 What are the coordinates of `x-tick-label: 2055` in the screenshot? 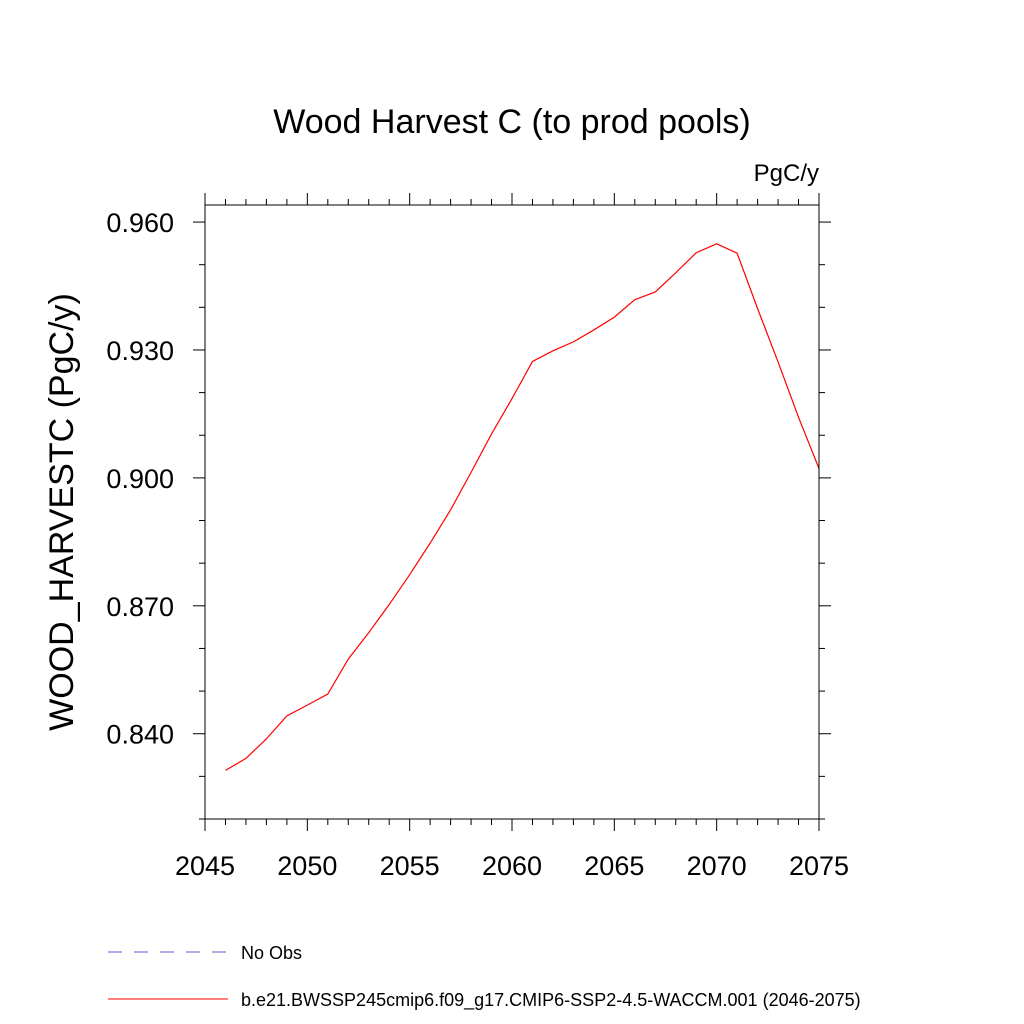 It's located at (410, 866).